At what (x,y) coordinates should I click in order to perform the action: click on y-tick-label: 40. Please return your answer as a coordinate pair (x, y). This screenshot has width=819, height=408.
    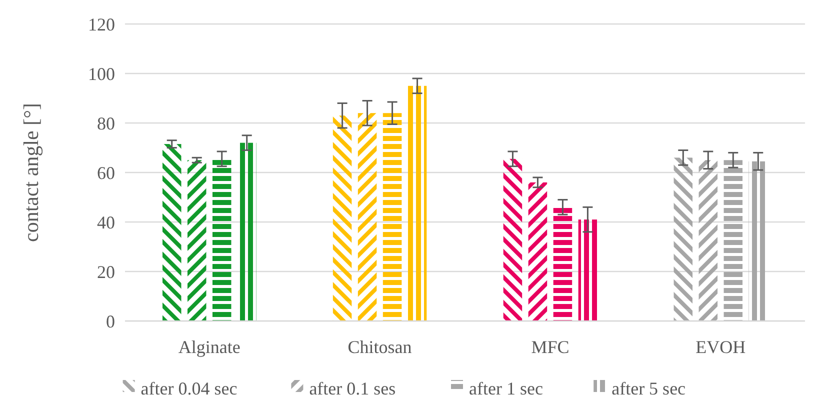
    Looking at the image, I should click on (106, 222).